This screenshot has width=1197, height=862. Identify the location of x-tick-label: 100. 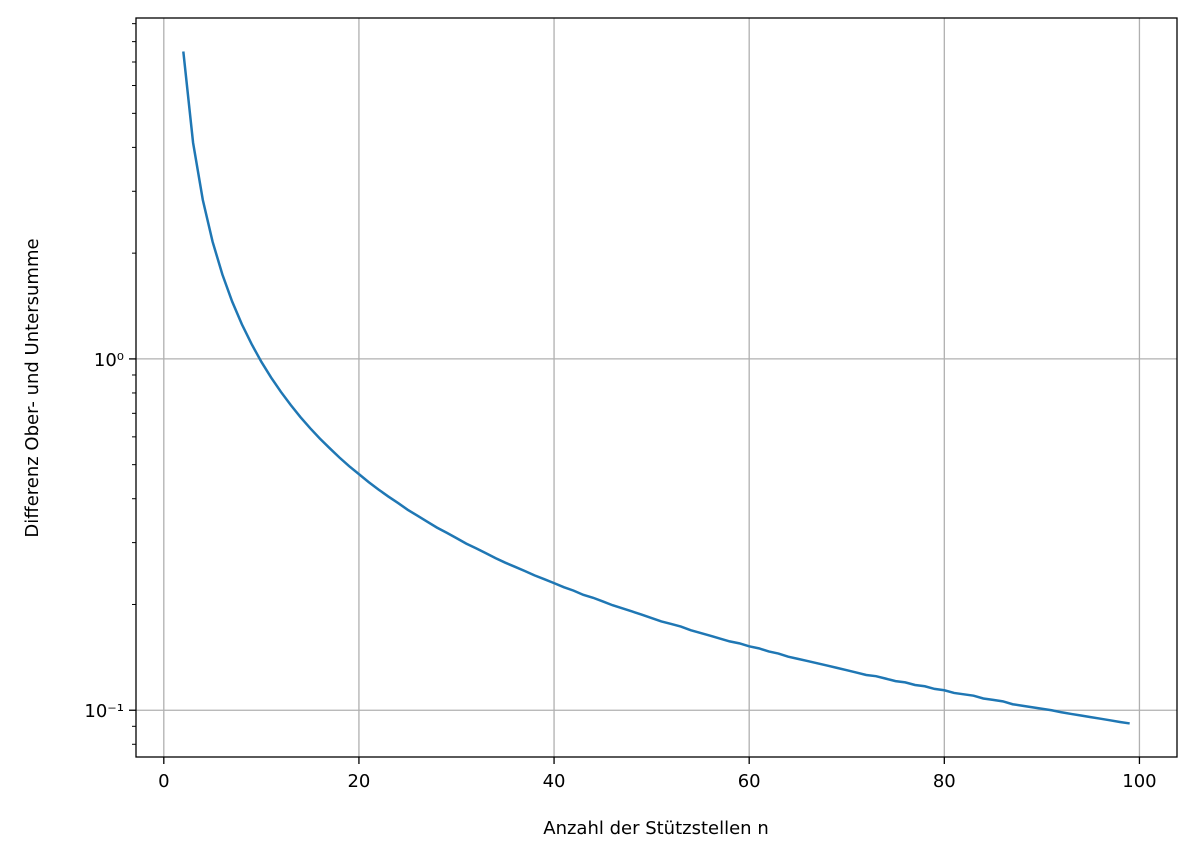
(1139, 781).